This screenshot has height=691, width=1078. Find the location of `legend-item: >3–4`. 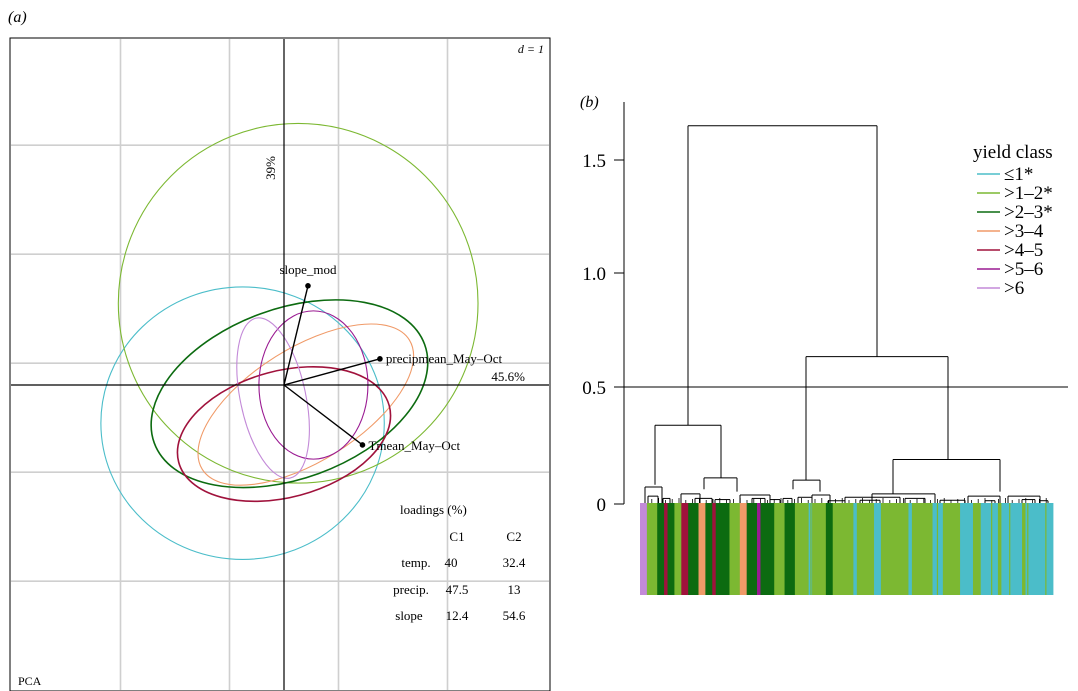

legend-item: >3–4 is located at coordinates (1010, 231).